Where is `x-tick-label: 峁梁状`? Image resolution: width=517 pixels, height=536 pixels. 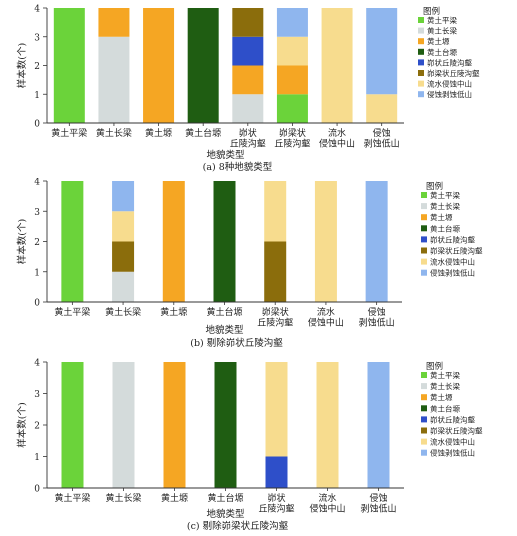
x-tick-label: 峁梁状 is located at coordinates (275, 312).